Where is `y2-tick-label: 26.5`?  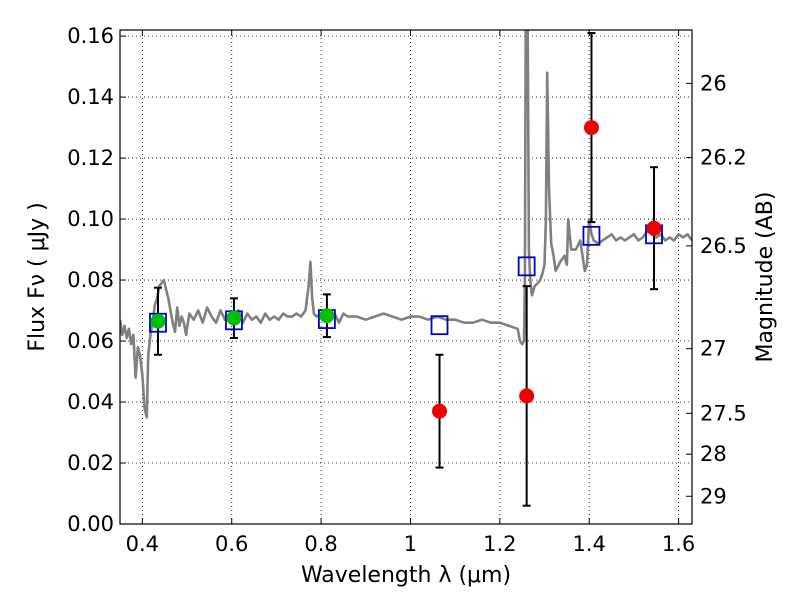 y2-tick-label: 26.5 is located at coordinates (723, 246).